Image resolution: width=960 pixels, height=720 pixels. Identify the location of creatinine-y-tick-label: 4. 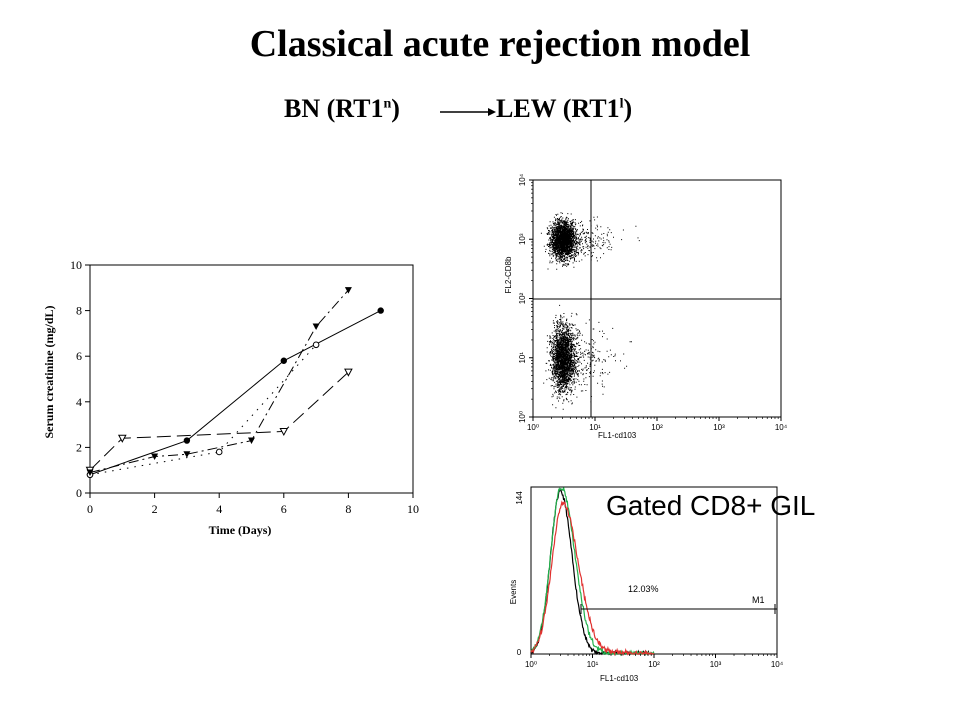
(79, 402).